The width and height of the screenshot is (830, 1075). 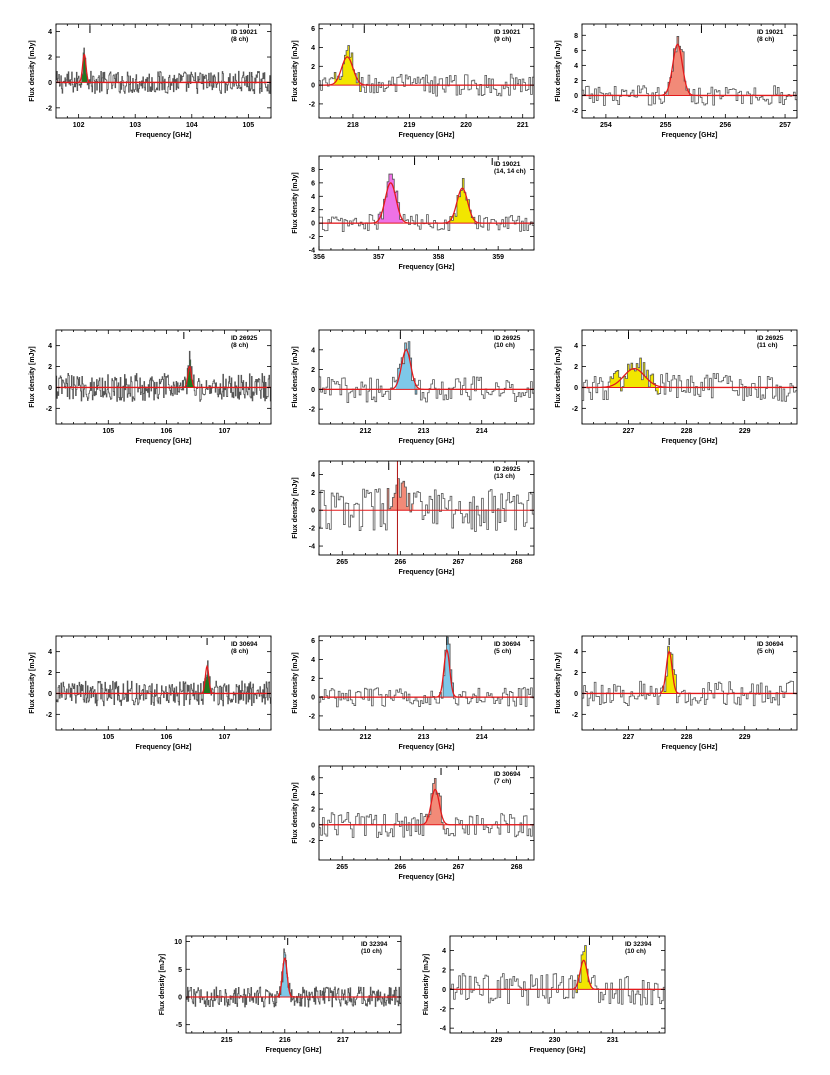 What do you see at coordinates (374, 944) in the screenshot?
I see `source-id-label: ID 32394` at bounding box center [374, 944].